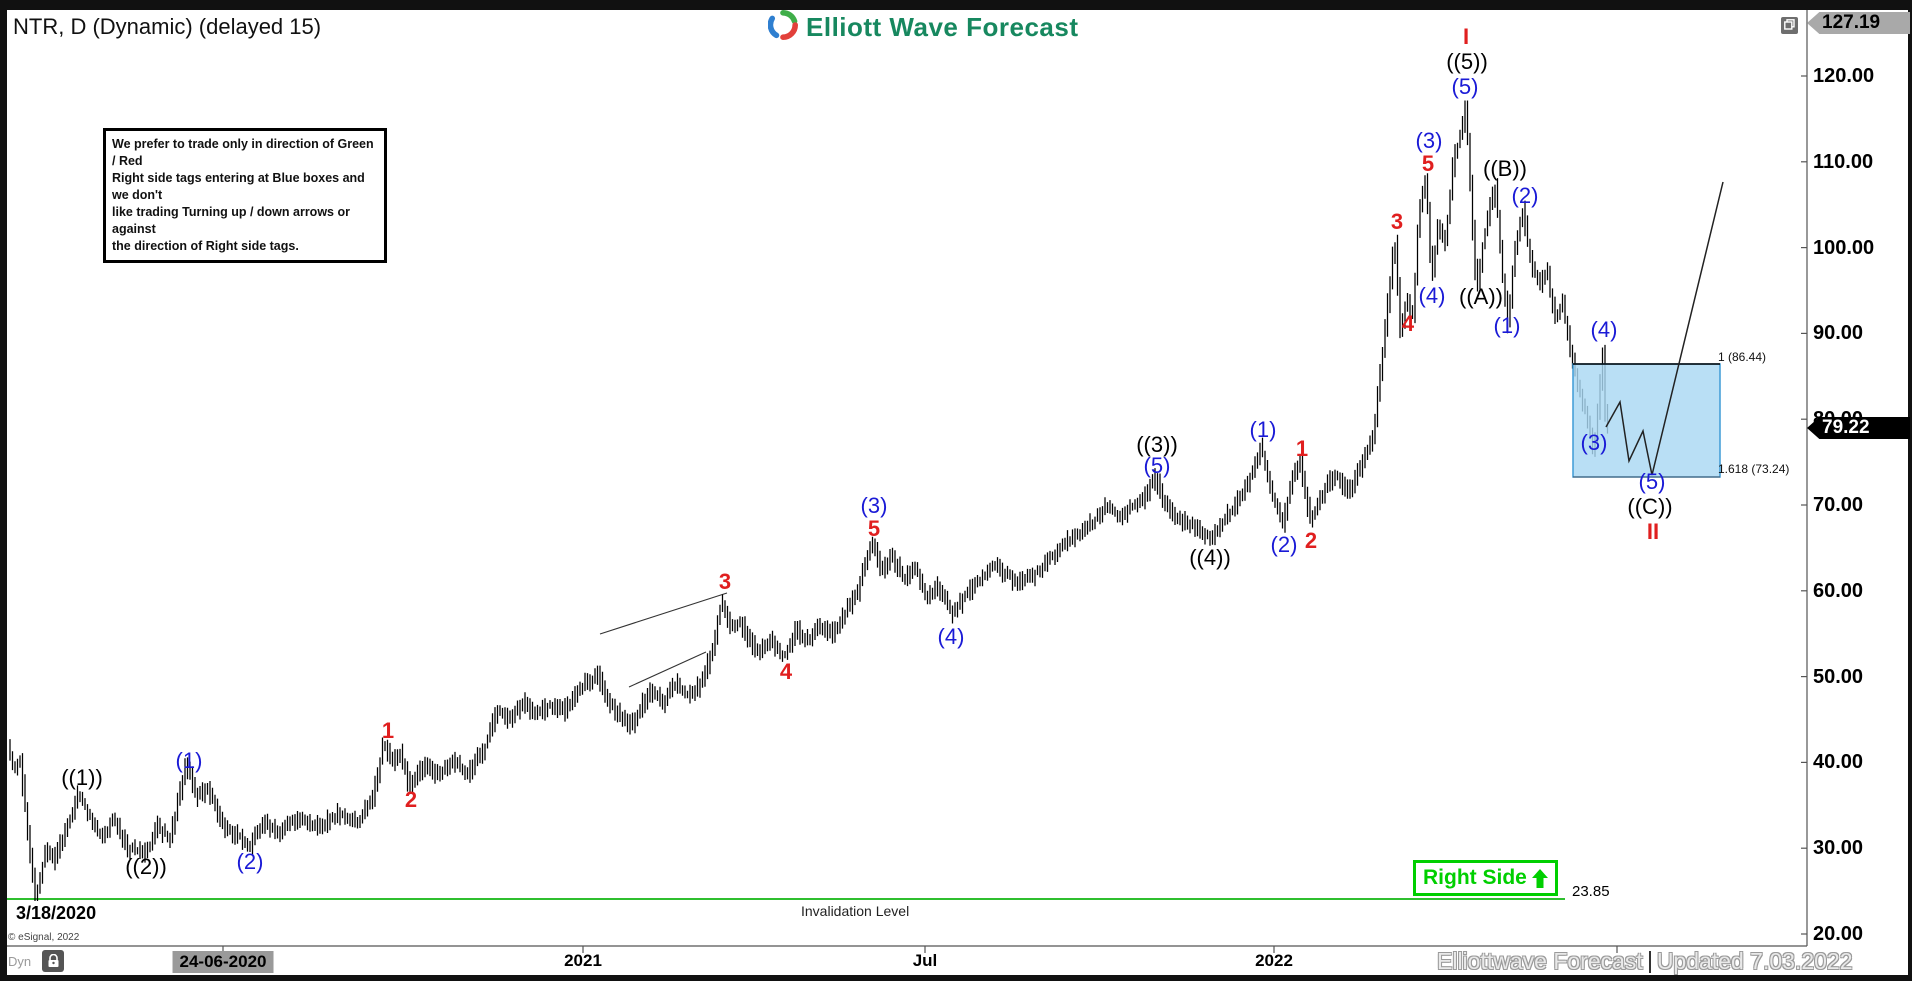 This screenshot has height=981, width=1912. I want to click on lock-icon, so click(53, 960).